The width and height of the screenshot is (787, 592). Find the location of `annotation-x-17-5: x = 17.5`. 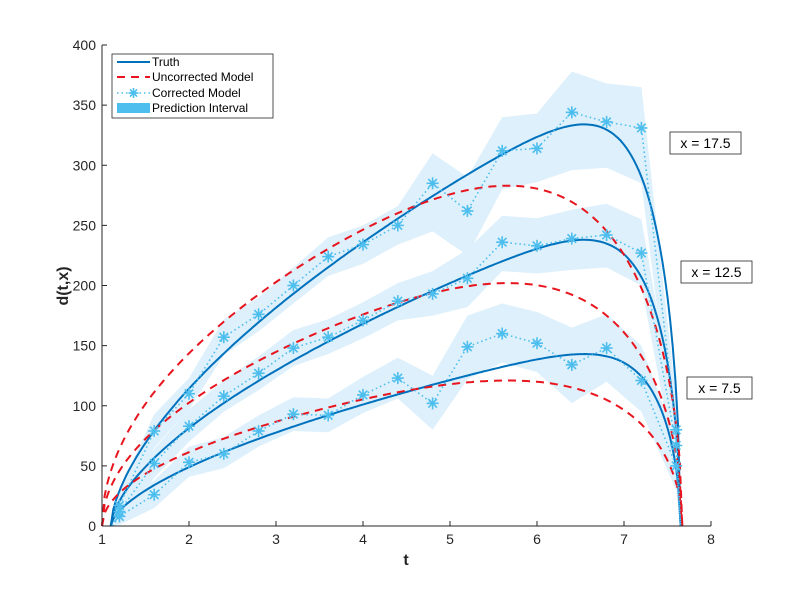

annotation-x-17-5: x = 17.5 is located at coordinates (705, 143).